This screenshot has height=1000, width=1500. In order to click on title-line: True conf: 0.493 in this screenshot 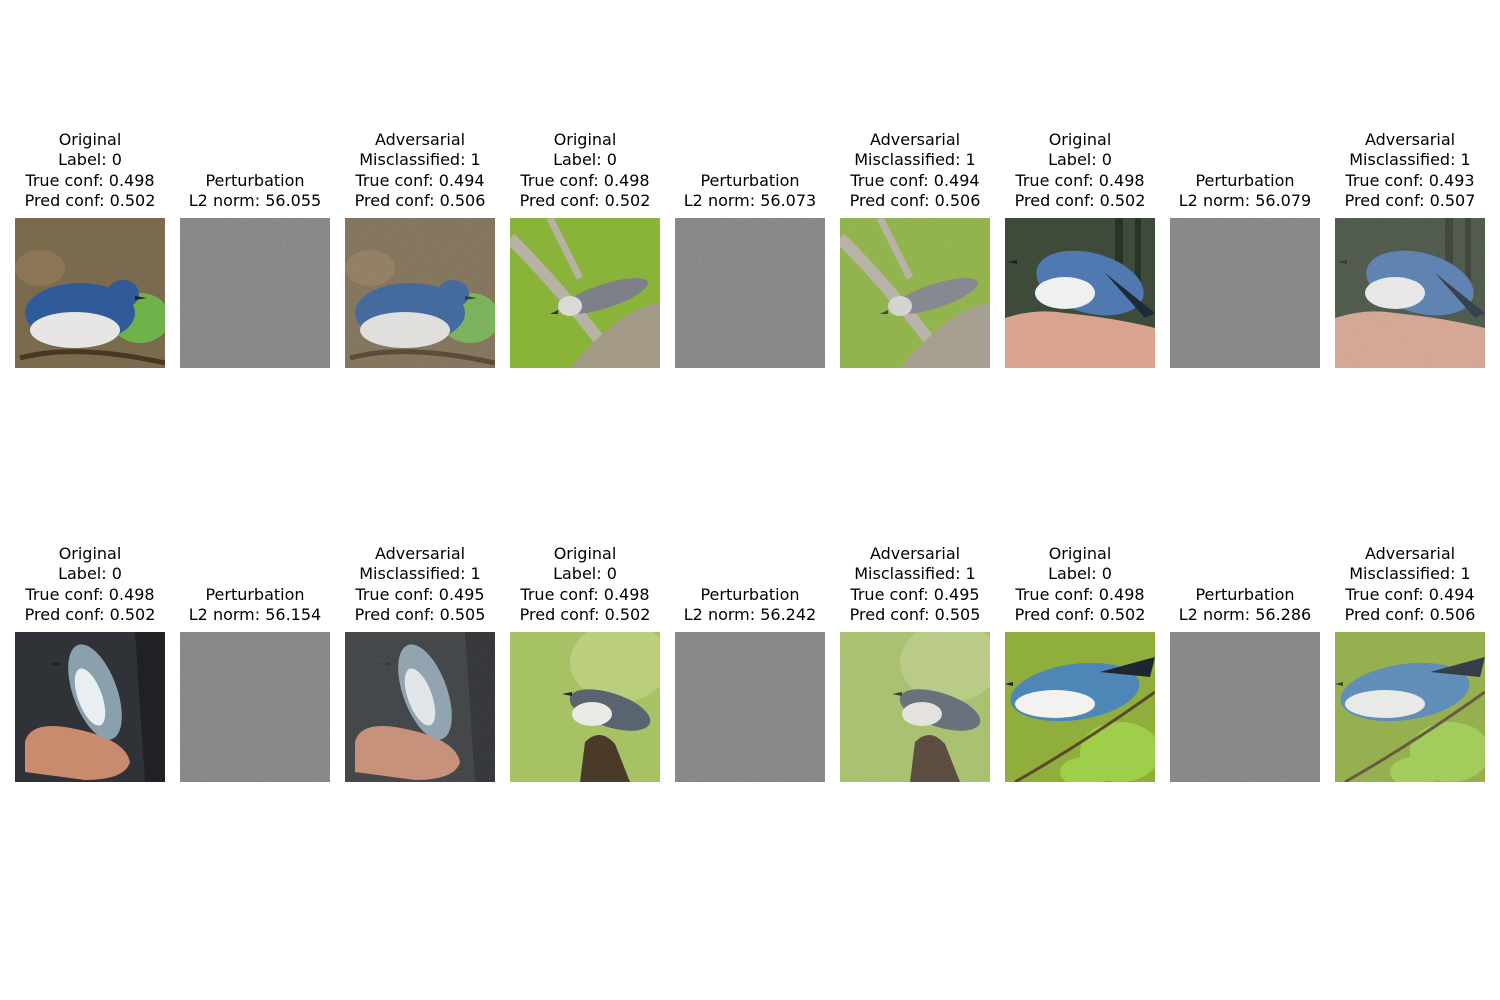, I will do `click(1407, 181)`.